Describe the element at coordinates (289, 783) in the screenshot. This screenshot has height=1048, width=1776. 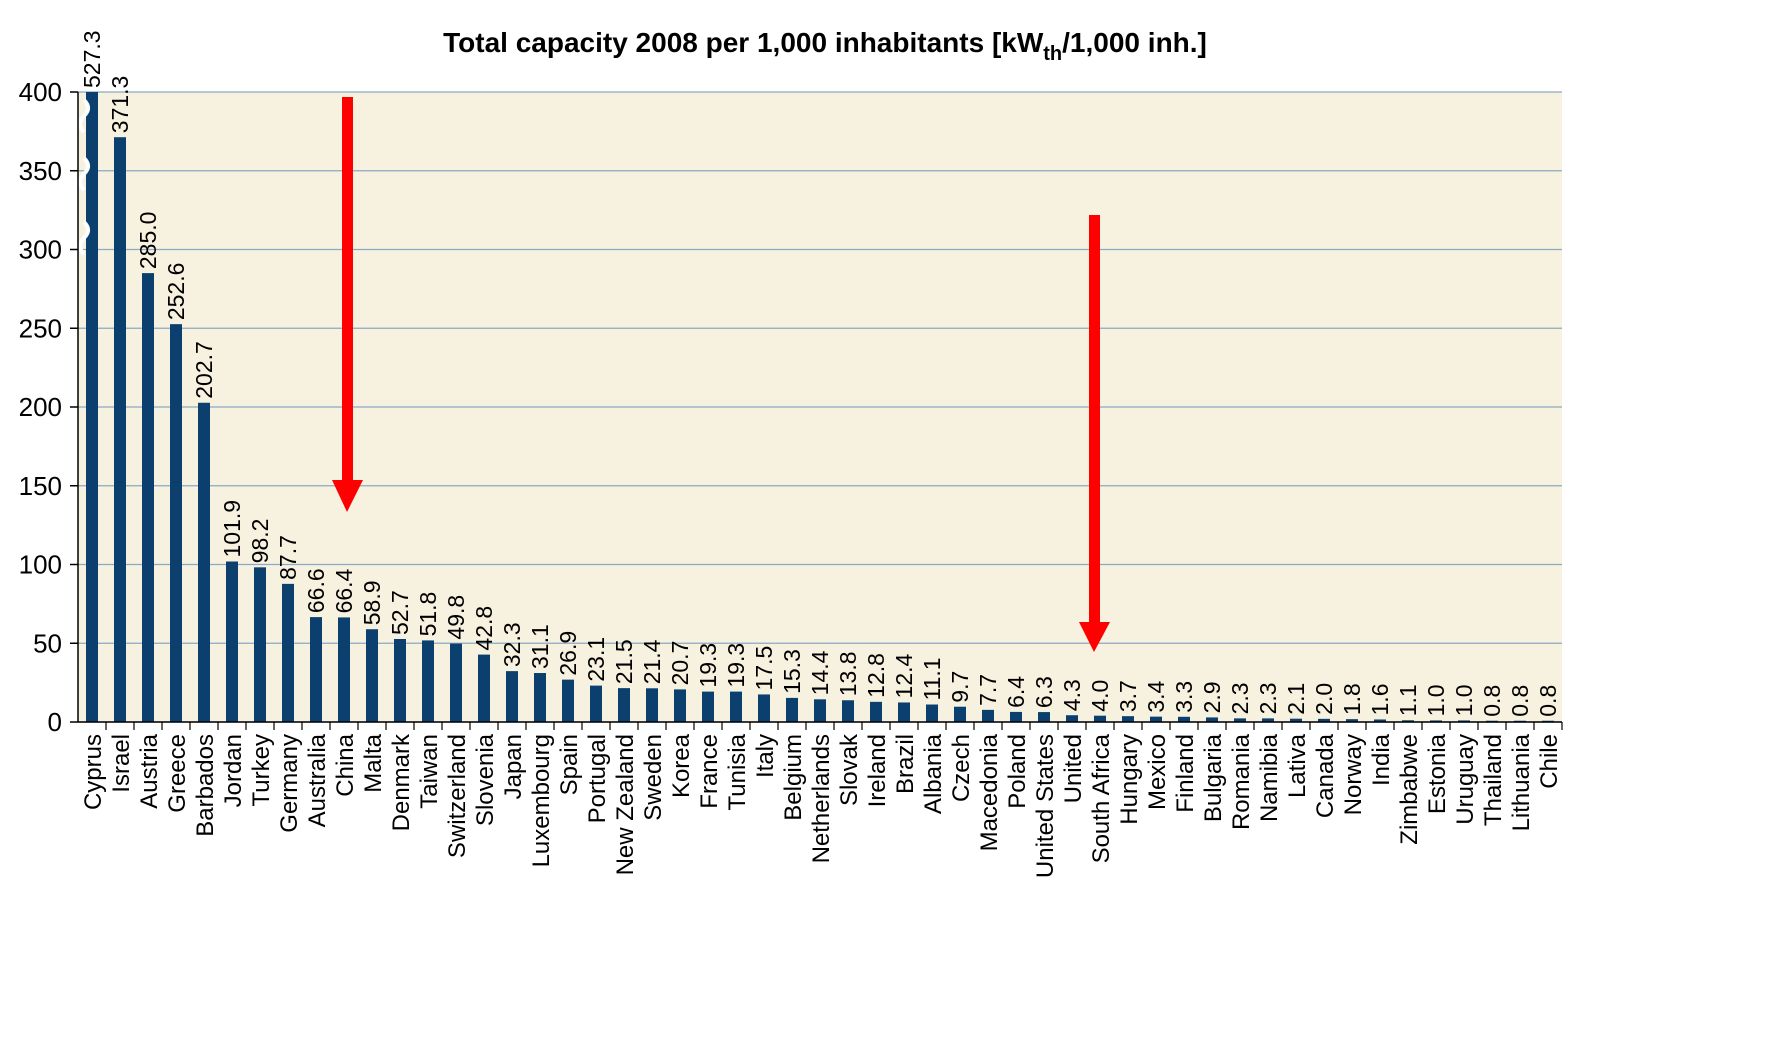
I see `x-tick-label: Germany` at that location.